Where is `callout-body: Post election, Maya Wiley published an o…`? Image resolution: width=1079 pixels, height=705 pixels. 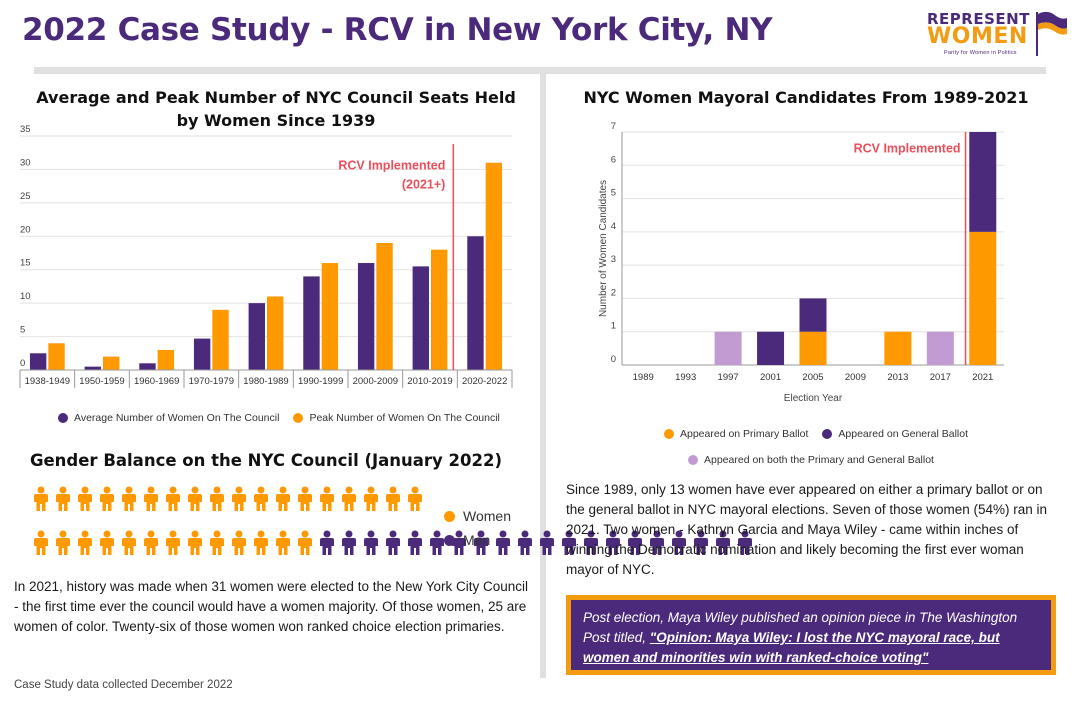
callout-body: Post election, Maya Wiley published an o… is located at coordinates (811, 635).